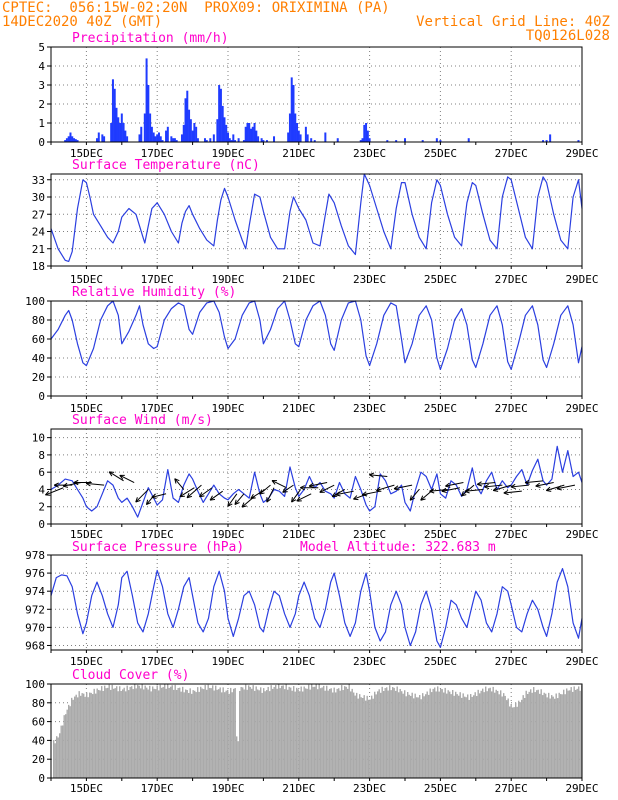 The width and height of the screenshot is (618, 800). I want to click on panel-frame, so click(316, 220).